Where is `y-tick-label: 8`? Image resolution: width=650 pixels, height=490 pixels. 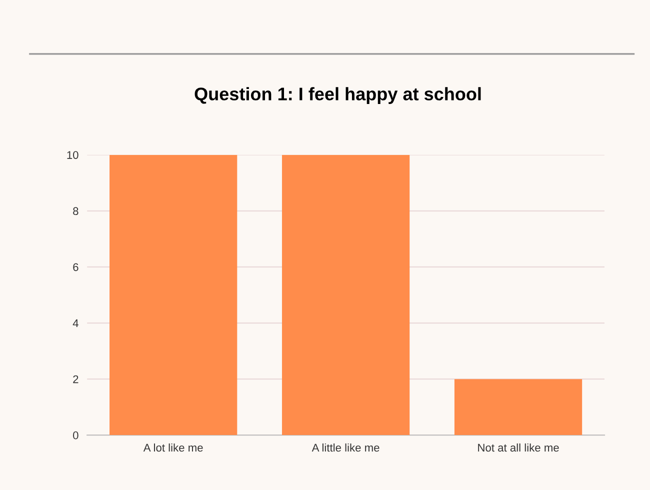
y-tick-label: 8 is located at coordinates (75, 211).